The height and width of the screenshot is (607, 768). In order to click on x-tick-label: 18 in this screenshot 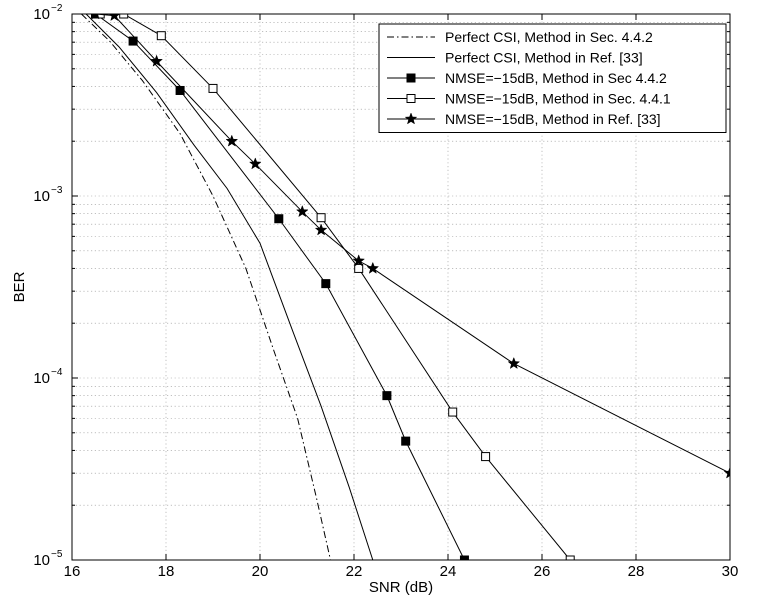, I will do `click(166, 571)`.